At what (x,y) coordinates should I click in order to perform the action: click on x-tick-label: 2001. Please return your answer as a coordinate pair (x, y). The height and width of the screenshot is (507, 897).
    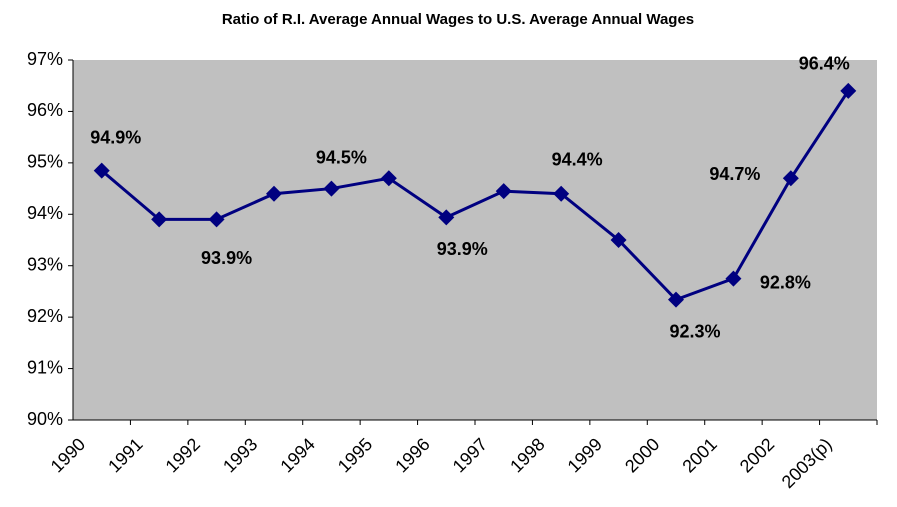
    Looking at the image, I should click on (699, 455).